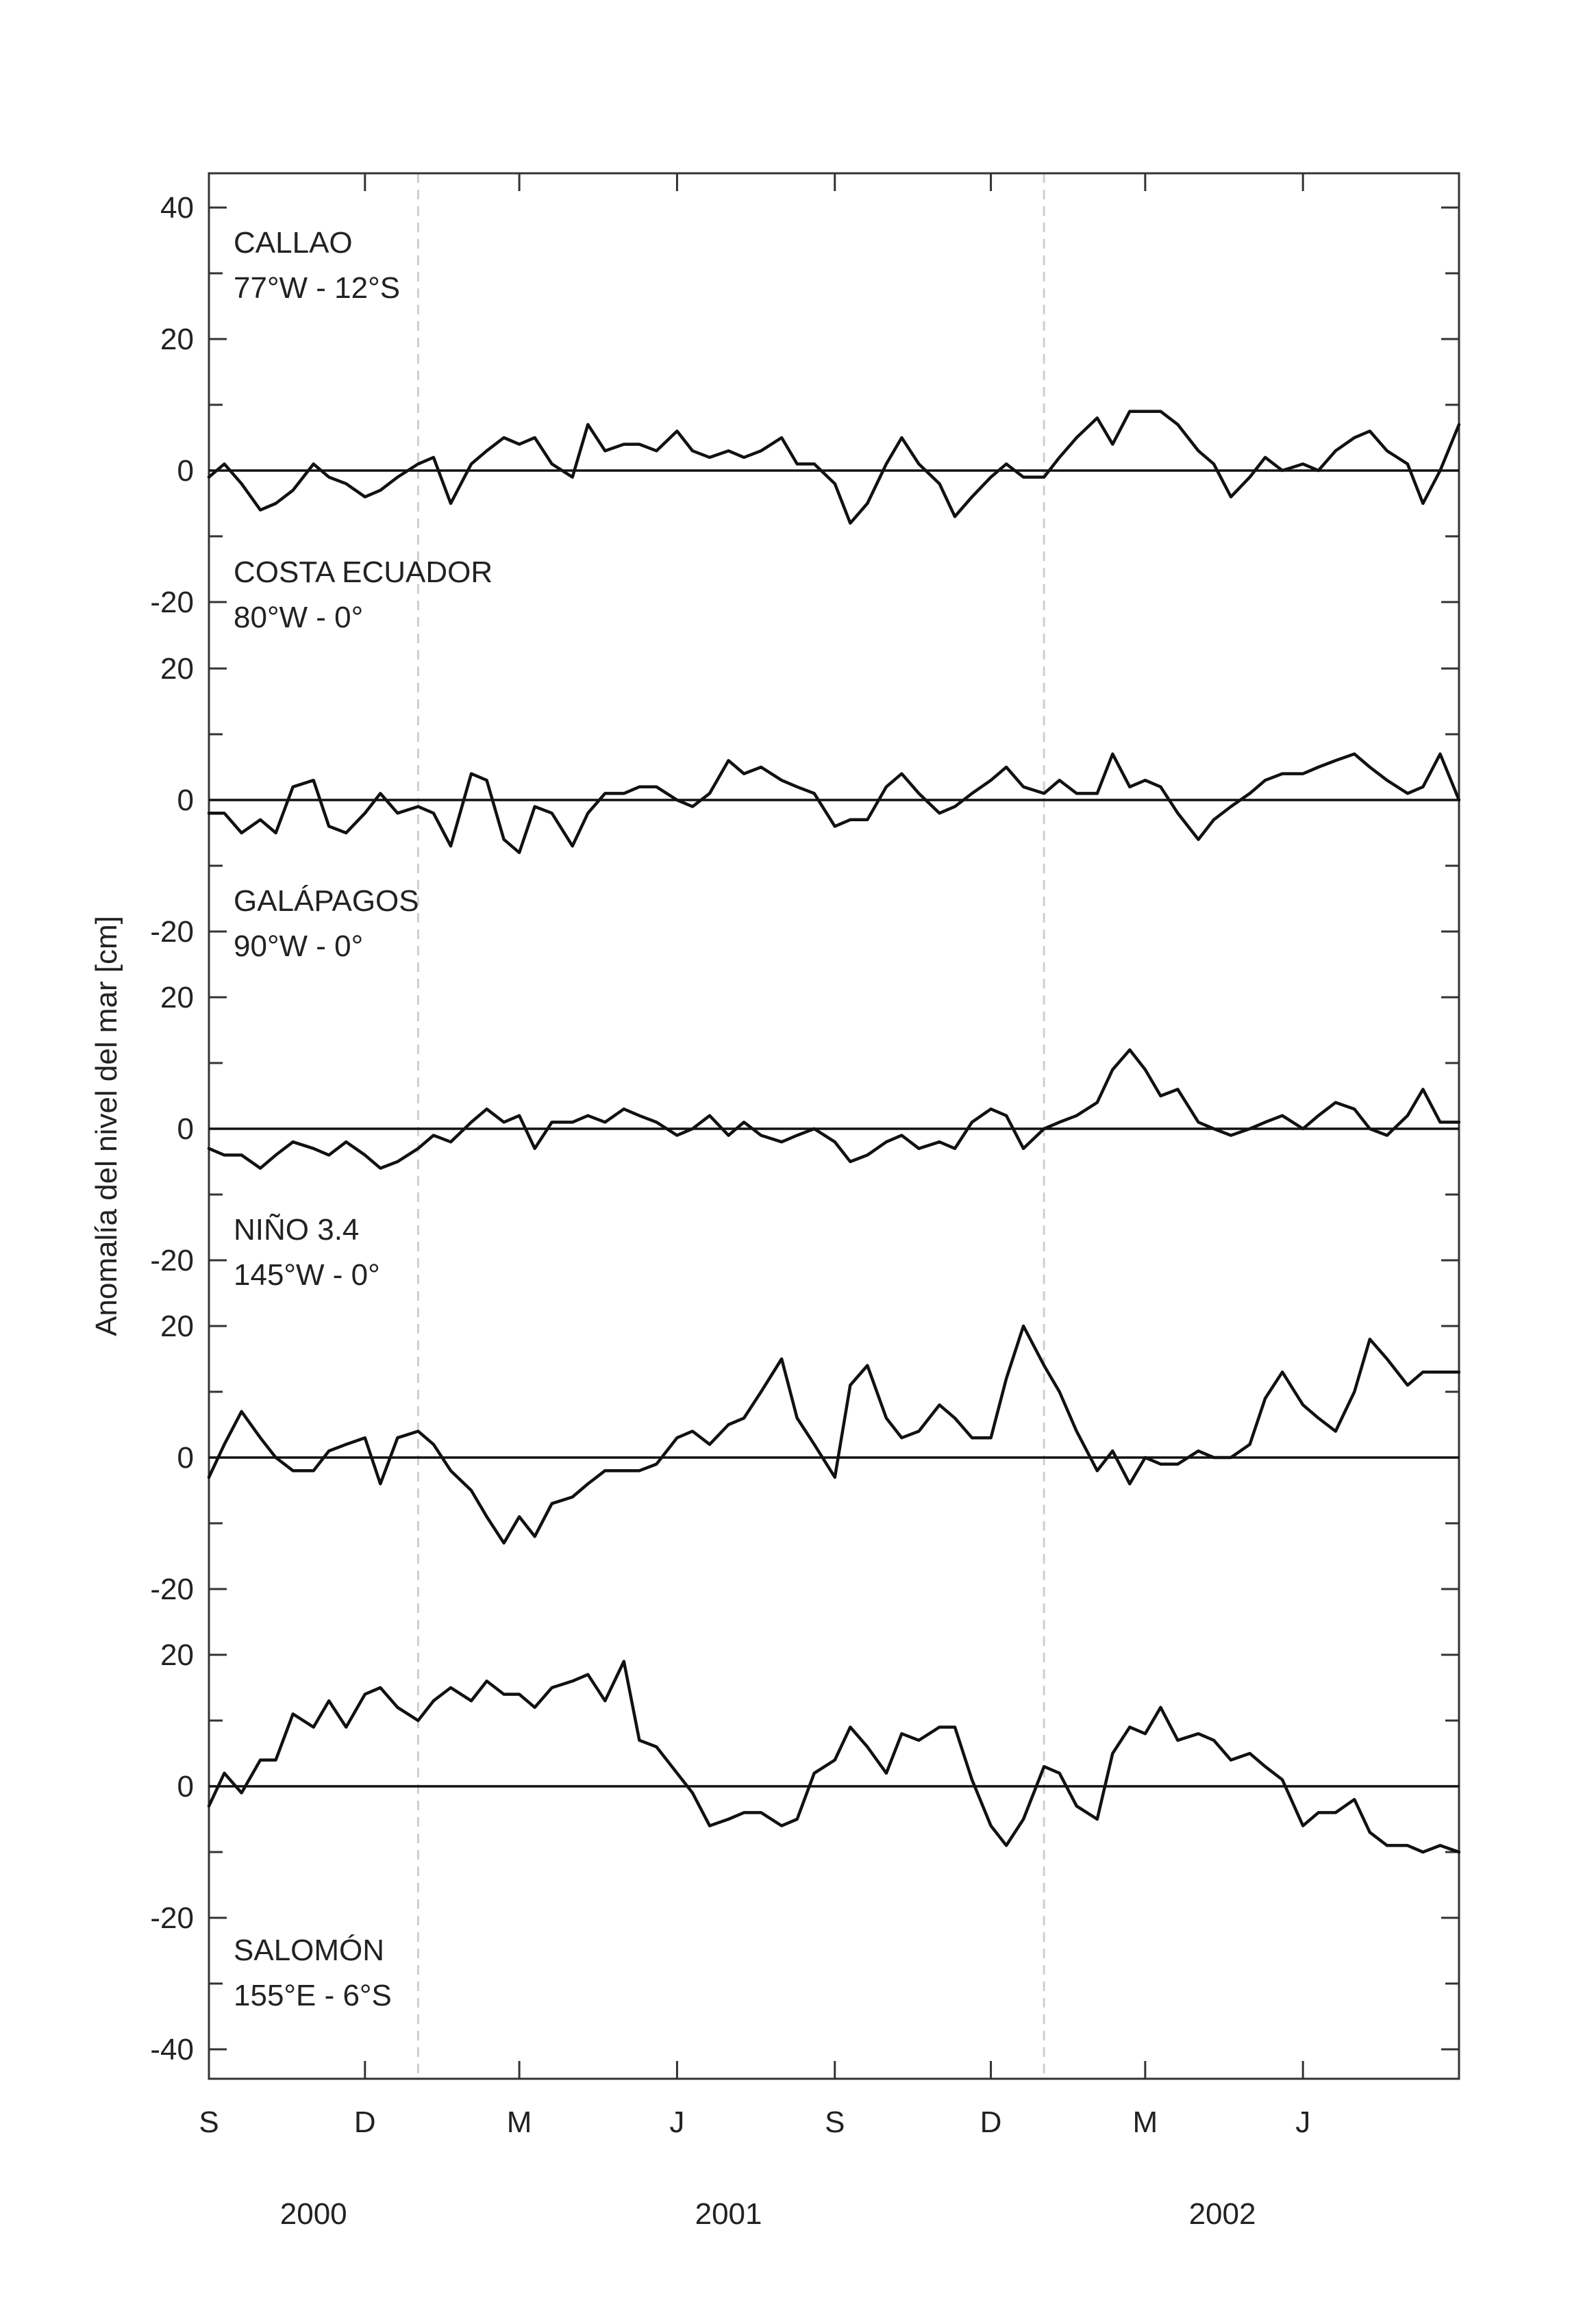 This screenshot has width=1596, height=2300. What do you see at coordinates (106, 1126) in the screenshot?
I see `y-axis-label: Anomalía del nivel del mar [cm]` at bounding box center [106, 1126].